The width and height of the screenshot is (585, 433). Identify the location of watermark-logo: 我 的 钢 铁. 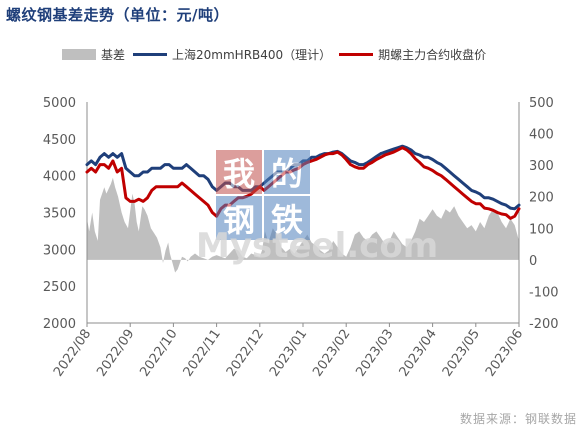
(264, 196).